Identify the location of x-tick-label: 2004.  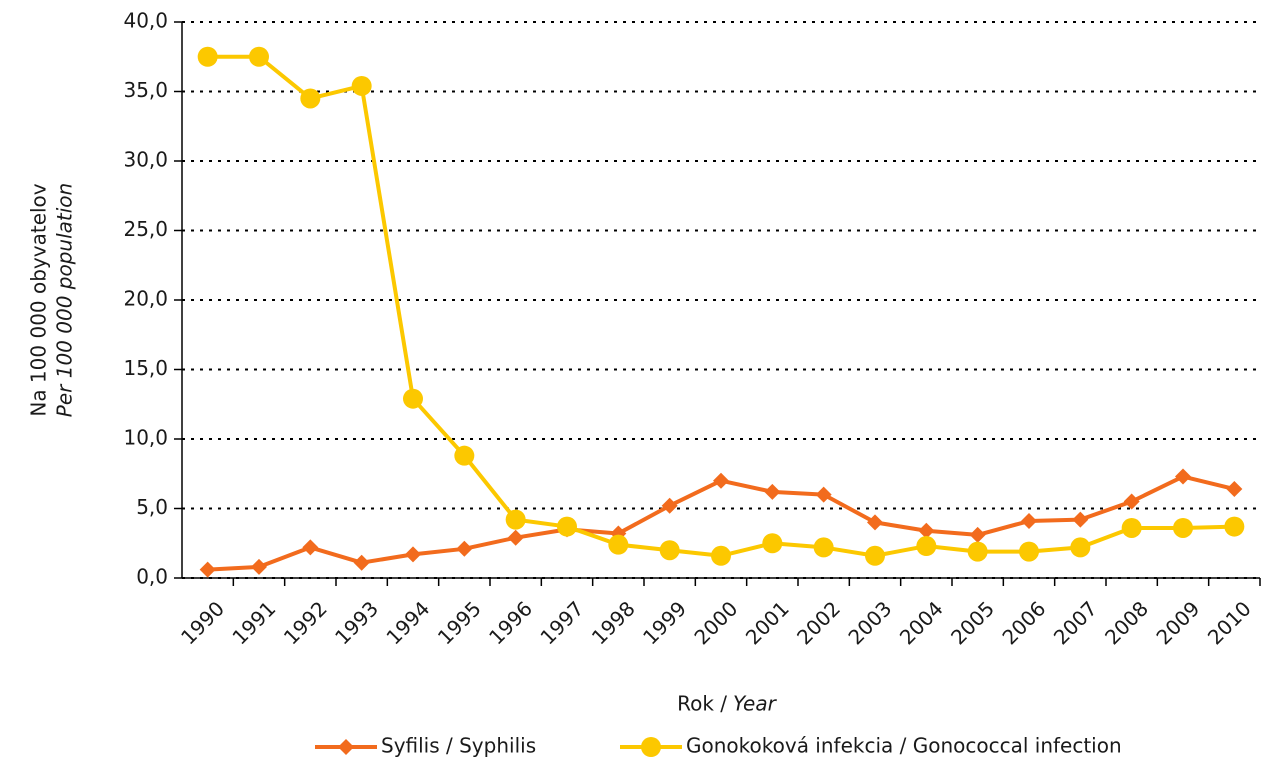
(921, 622).